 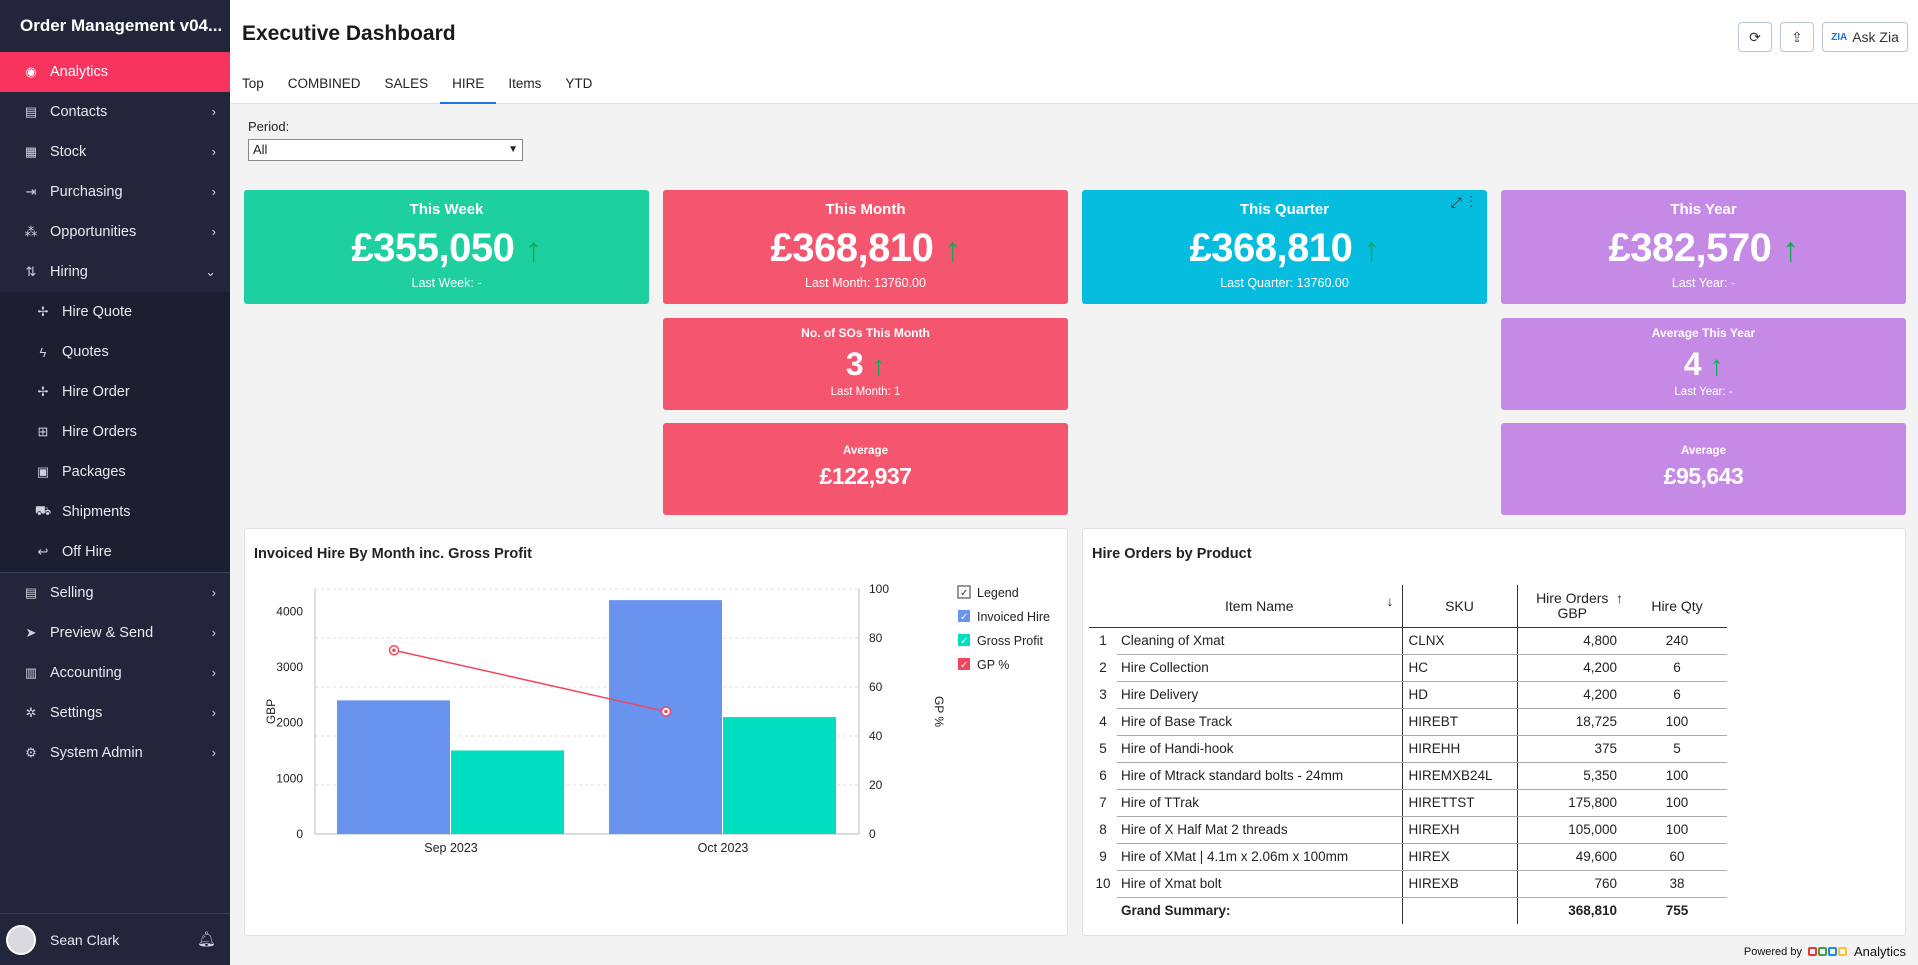 What do you see at coordinates (115, 192) in the screenshot?
I see `sidebar-item-purchasing: ⇥ Purchasing ›` at bounding box center [115, 192].